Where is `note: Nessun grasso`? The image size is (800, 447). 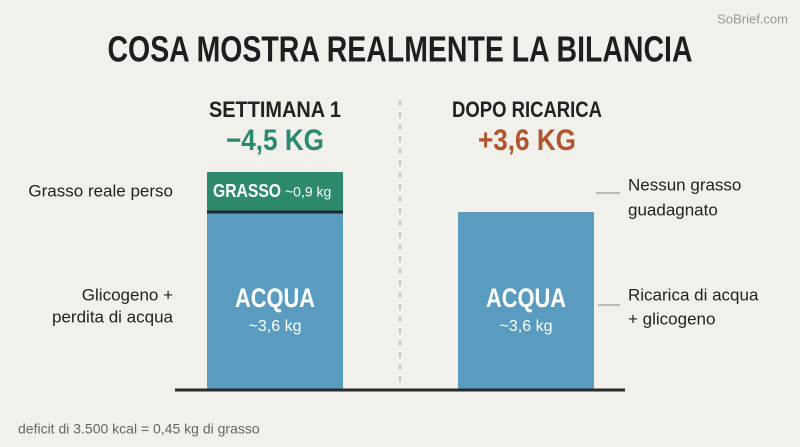 note: Nessun grasso is located at coordinates (684, 184).